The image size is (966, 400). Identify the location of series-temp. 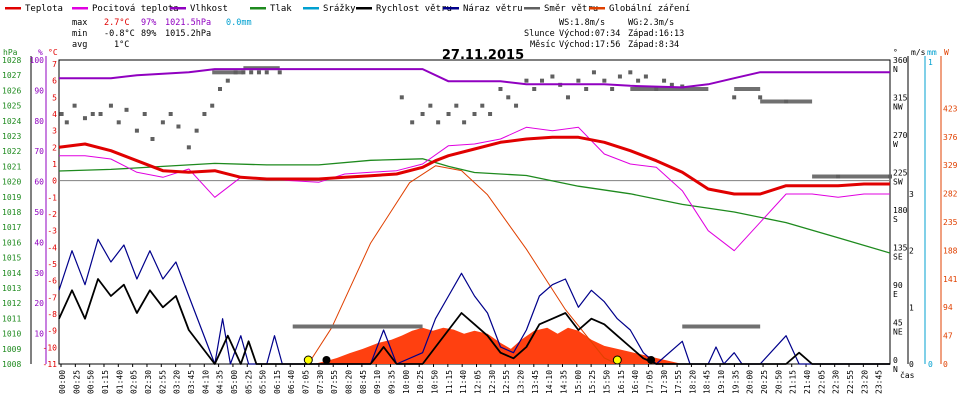
(474, 165).